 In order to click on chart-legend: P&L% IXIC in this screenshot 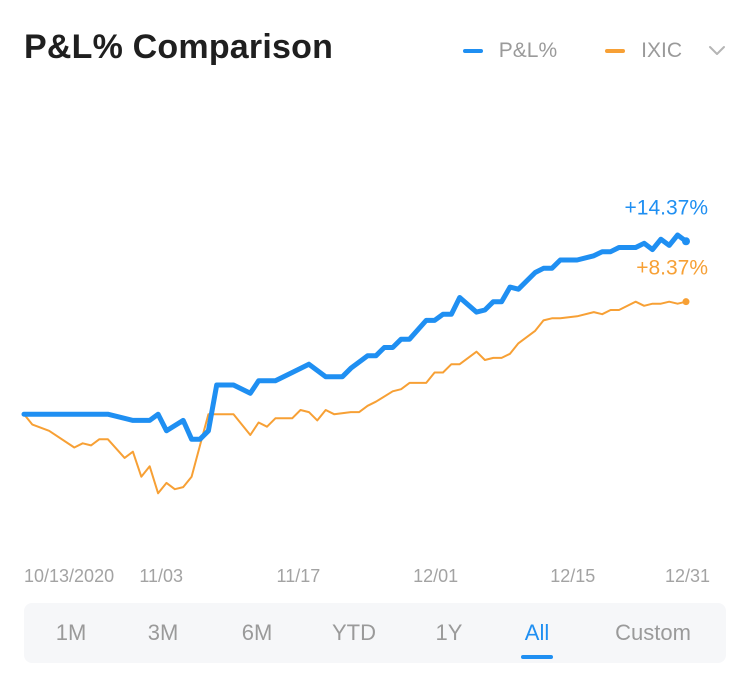, I will do `click(596, 51)`.